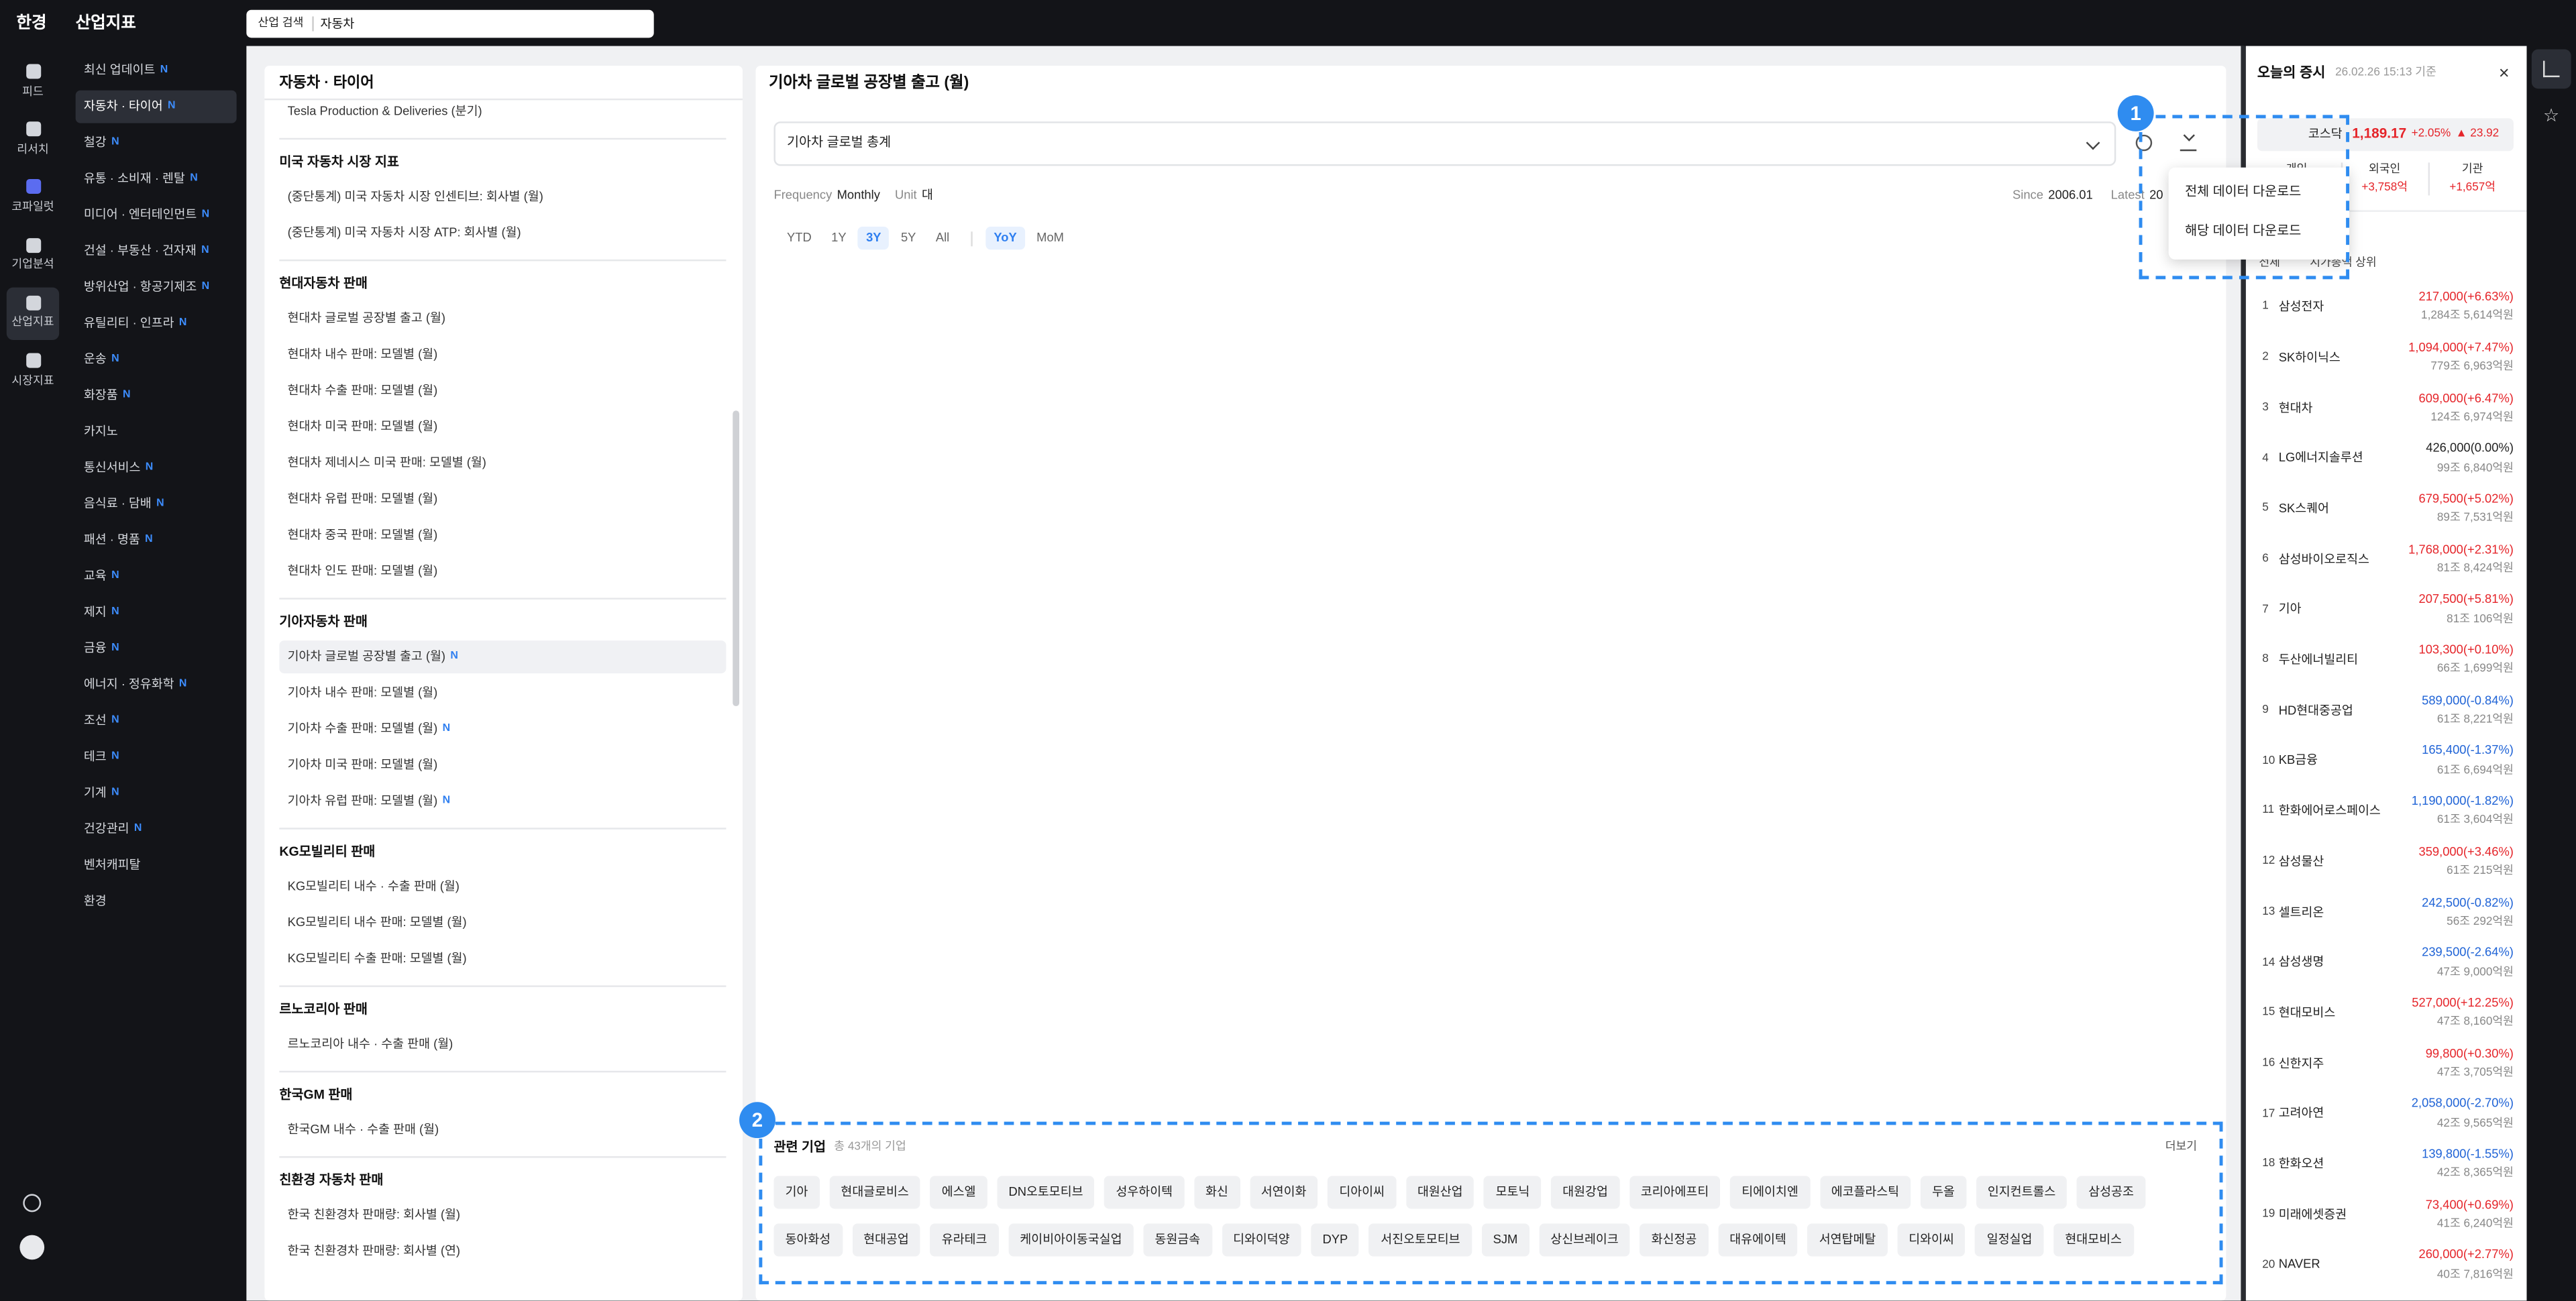  I want to click on stock-name: KB금융, so click(2298, 760).